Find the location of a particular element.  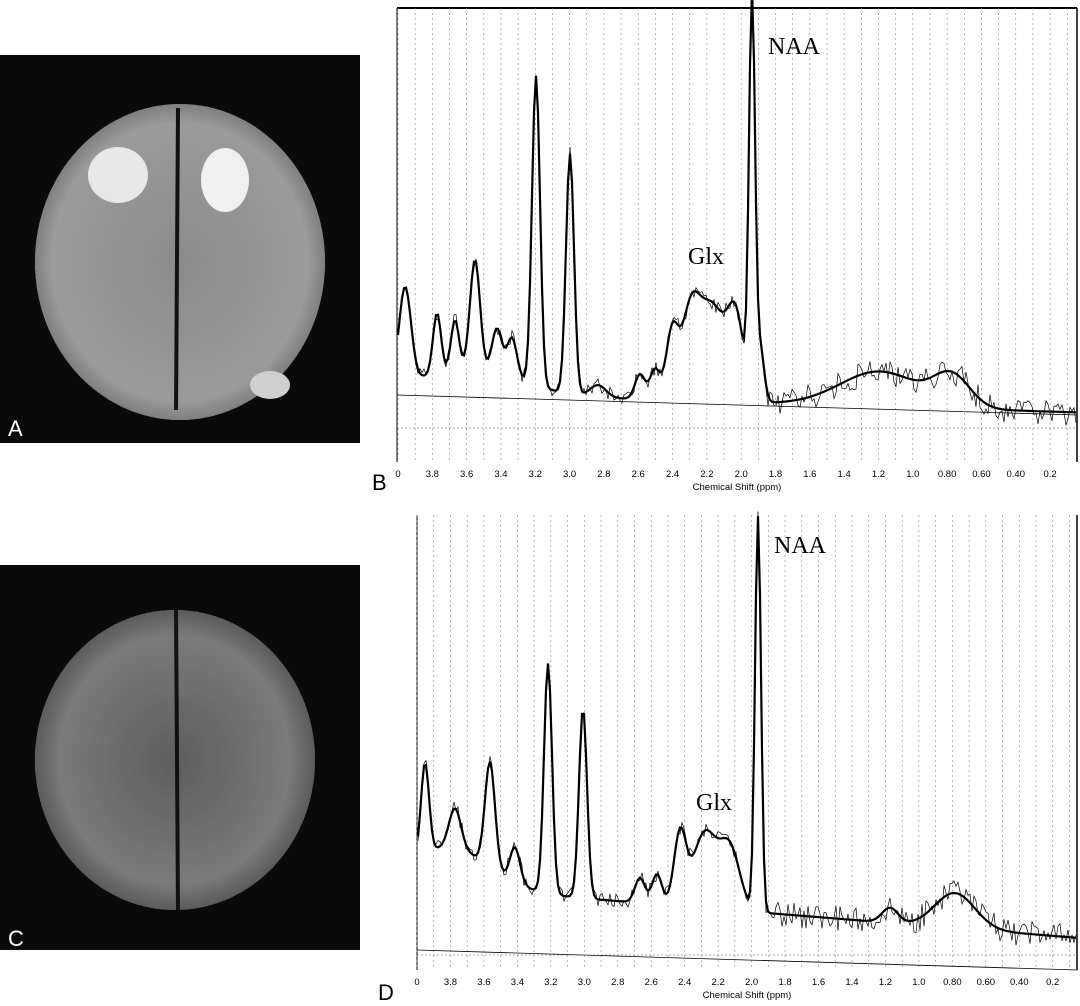

panel-label: D is located at coordinates (386, 992).